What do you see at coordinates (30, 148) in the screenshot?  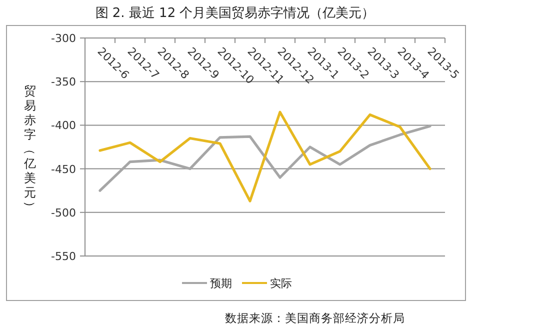 I see `text: 贸易赤字（亿美元）` at bounding box center [30, 148].